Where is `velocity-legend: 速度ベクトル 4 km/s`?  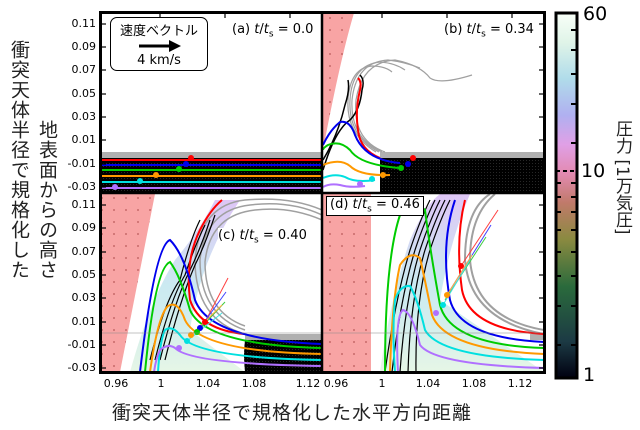 velocity-legend: 速度ベクトル 4 km/s is located at coordinates (159, 44).